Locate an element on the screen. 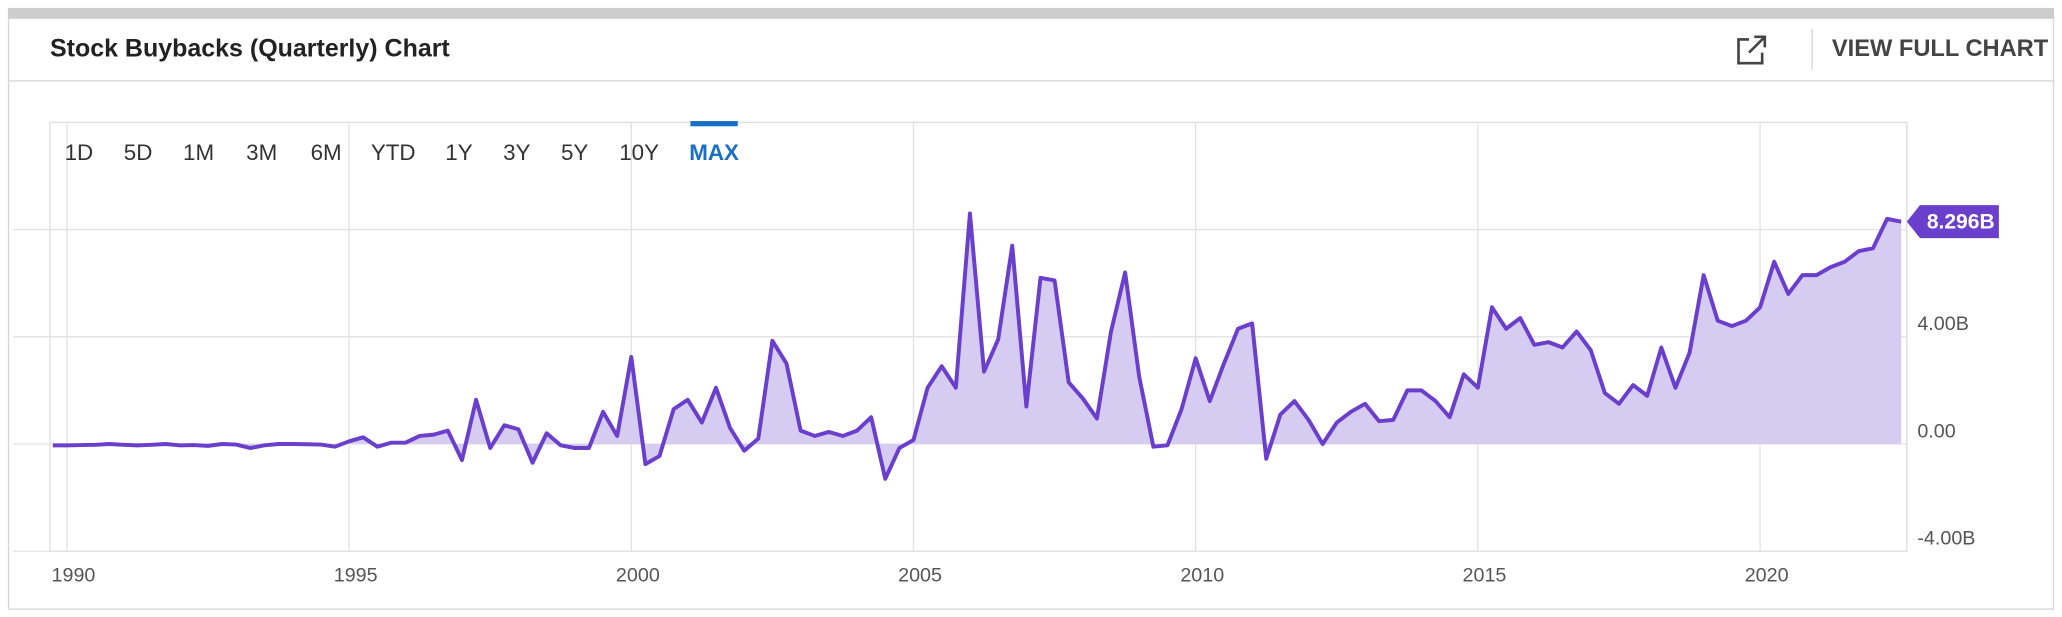 This screenshot has width=2062, height=617. range-button: MAX is located at coordinates (714, 152).